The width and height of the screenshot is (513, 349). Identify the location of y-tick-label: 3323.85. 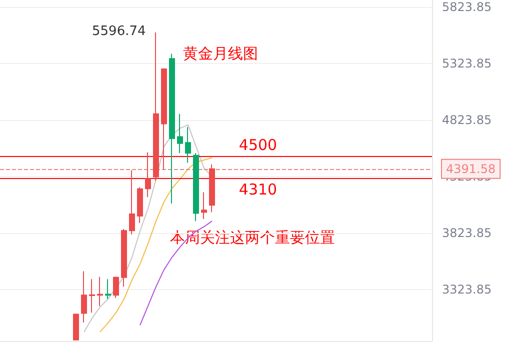
(467, 289).